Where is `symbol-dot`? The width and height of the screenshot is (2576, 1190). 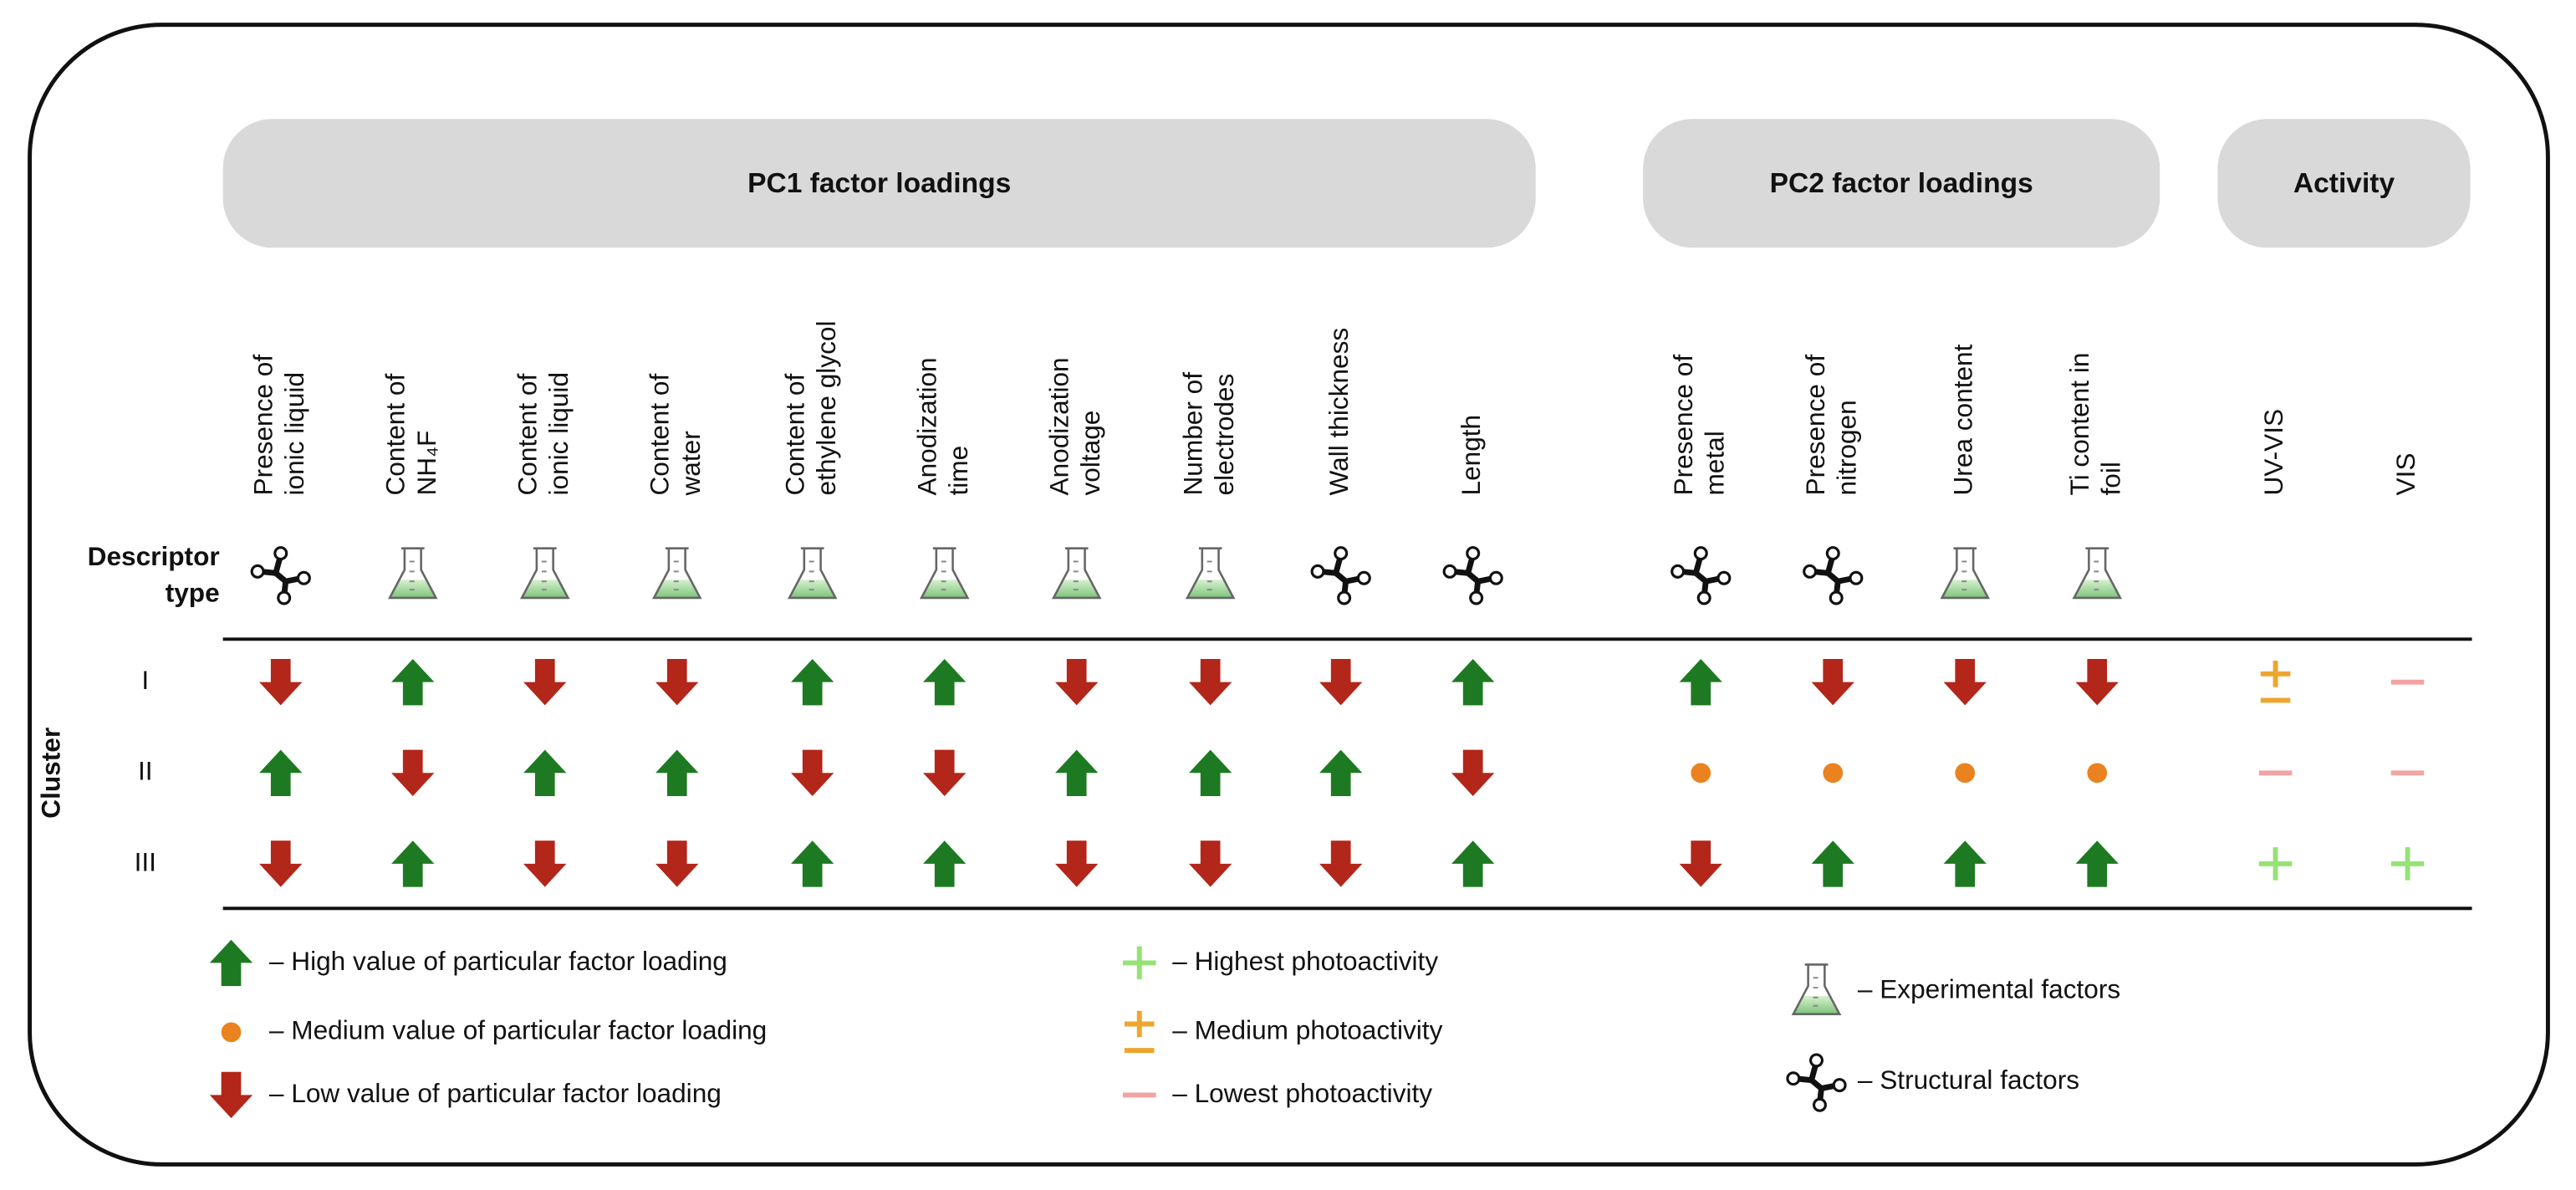 symbol-dot is located at coordinates (231, 1032).